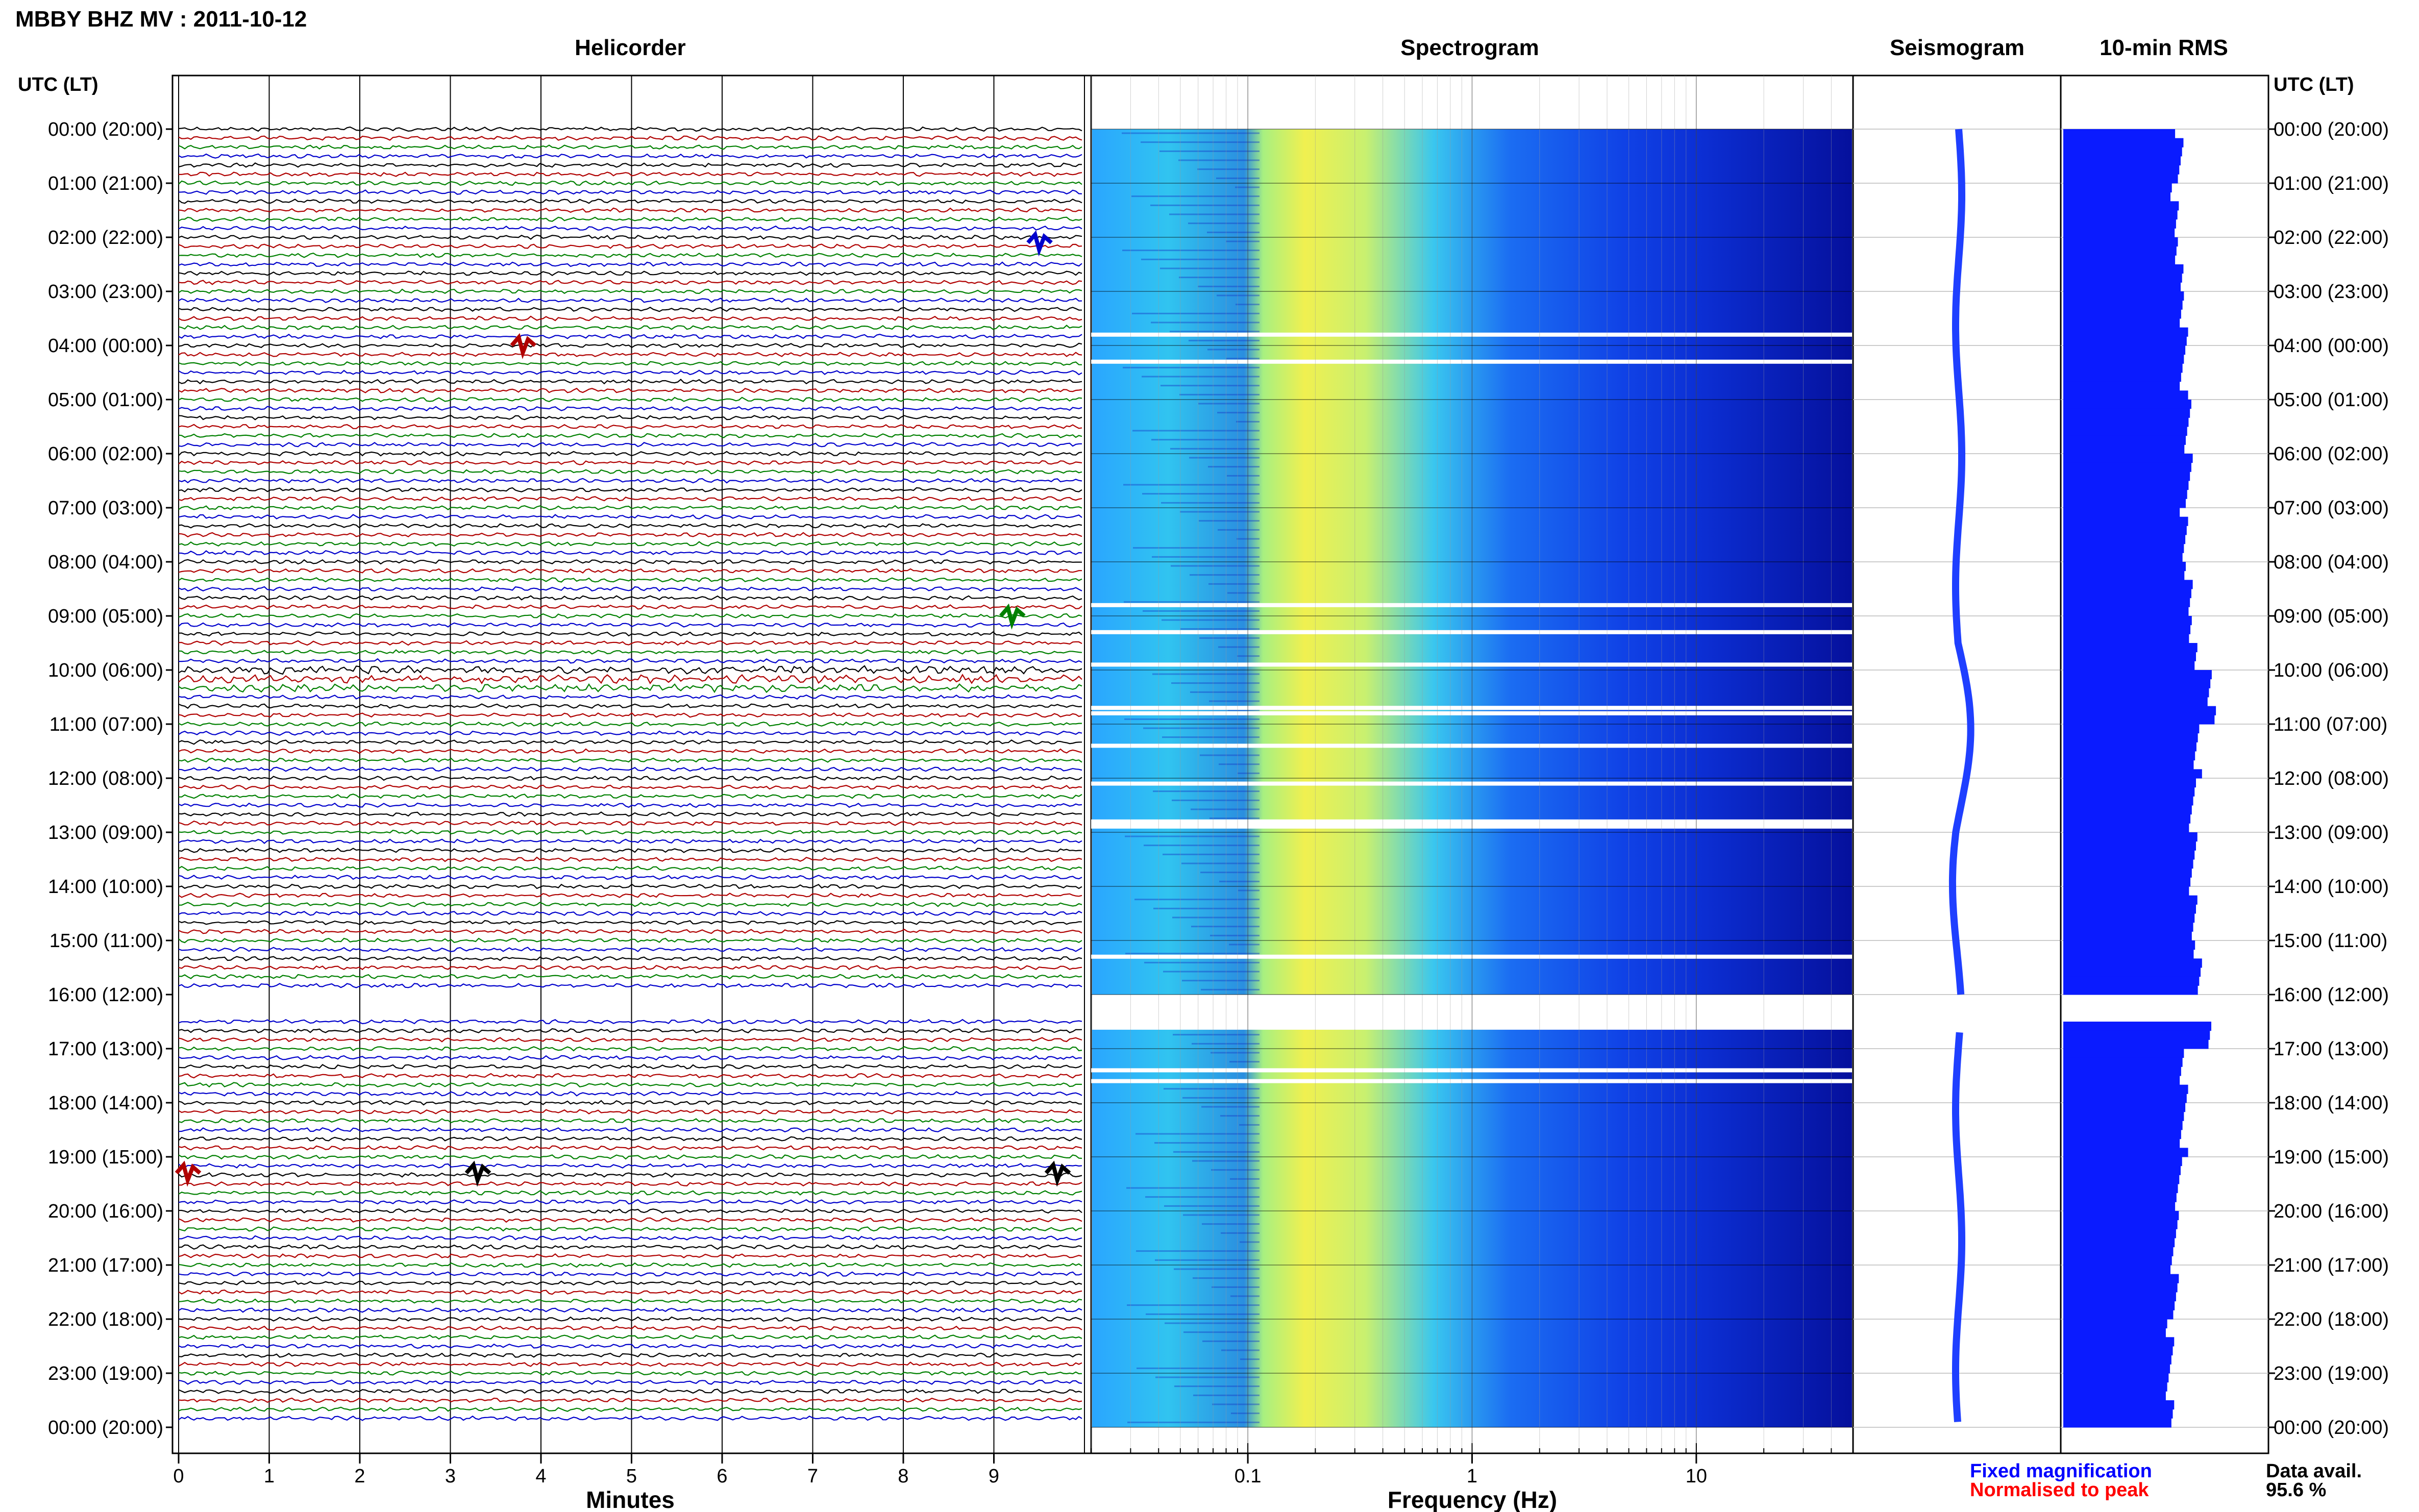 The width and height of the screenshot is (2419, 1512). I want to click on hour-label-right: 15:00 (11:00), so click(2330, 941).